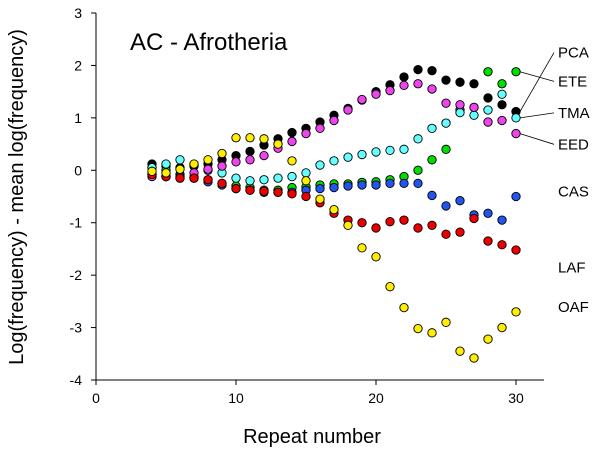 This screenshot has height=454, width=600. What do you see at coordinates (76, 380) in the screenshot?
I see `y-tick-label: -4` at bounding box center [76, 380].